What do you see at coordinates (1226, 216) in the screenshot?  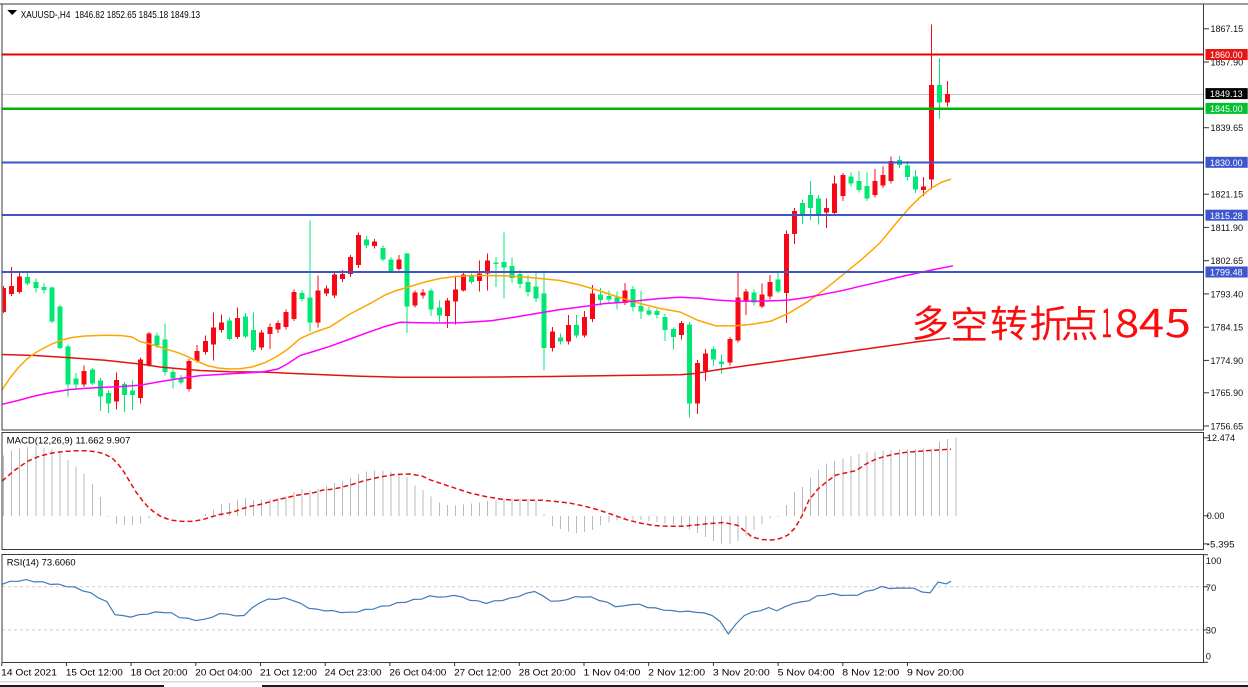 I see `svg-text: 1815.28` at bounding box center [1226, 216].